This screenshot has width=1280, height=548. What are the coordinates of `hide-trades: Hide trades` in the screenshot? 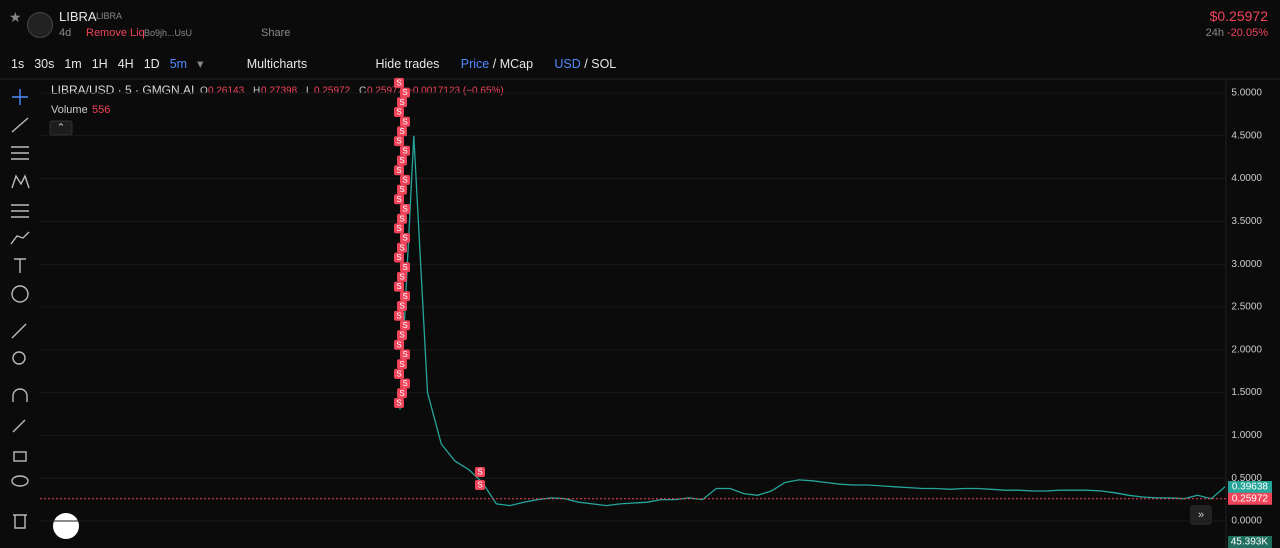 It's located at (407, 64).